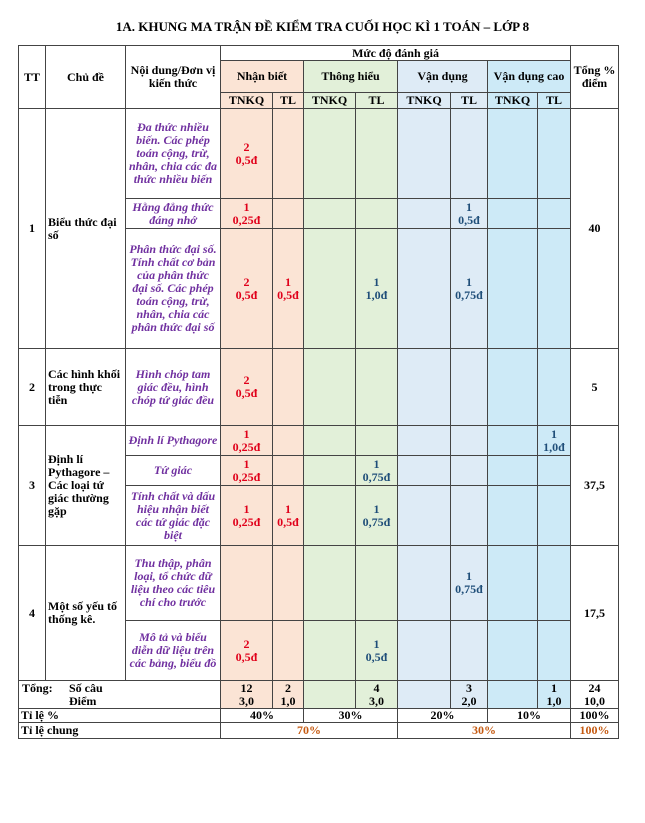 The image size is (645, 823). I want to click on table-row: TNKQ TL TNKQ TL TNKQ TL TNKQ TL, so click(319, 100).